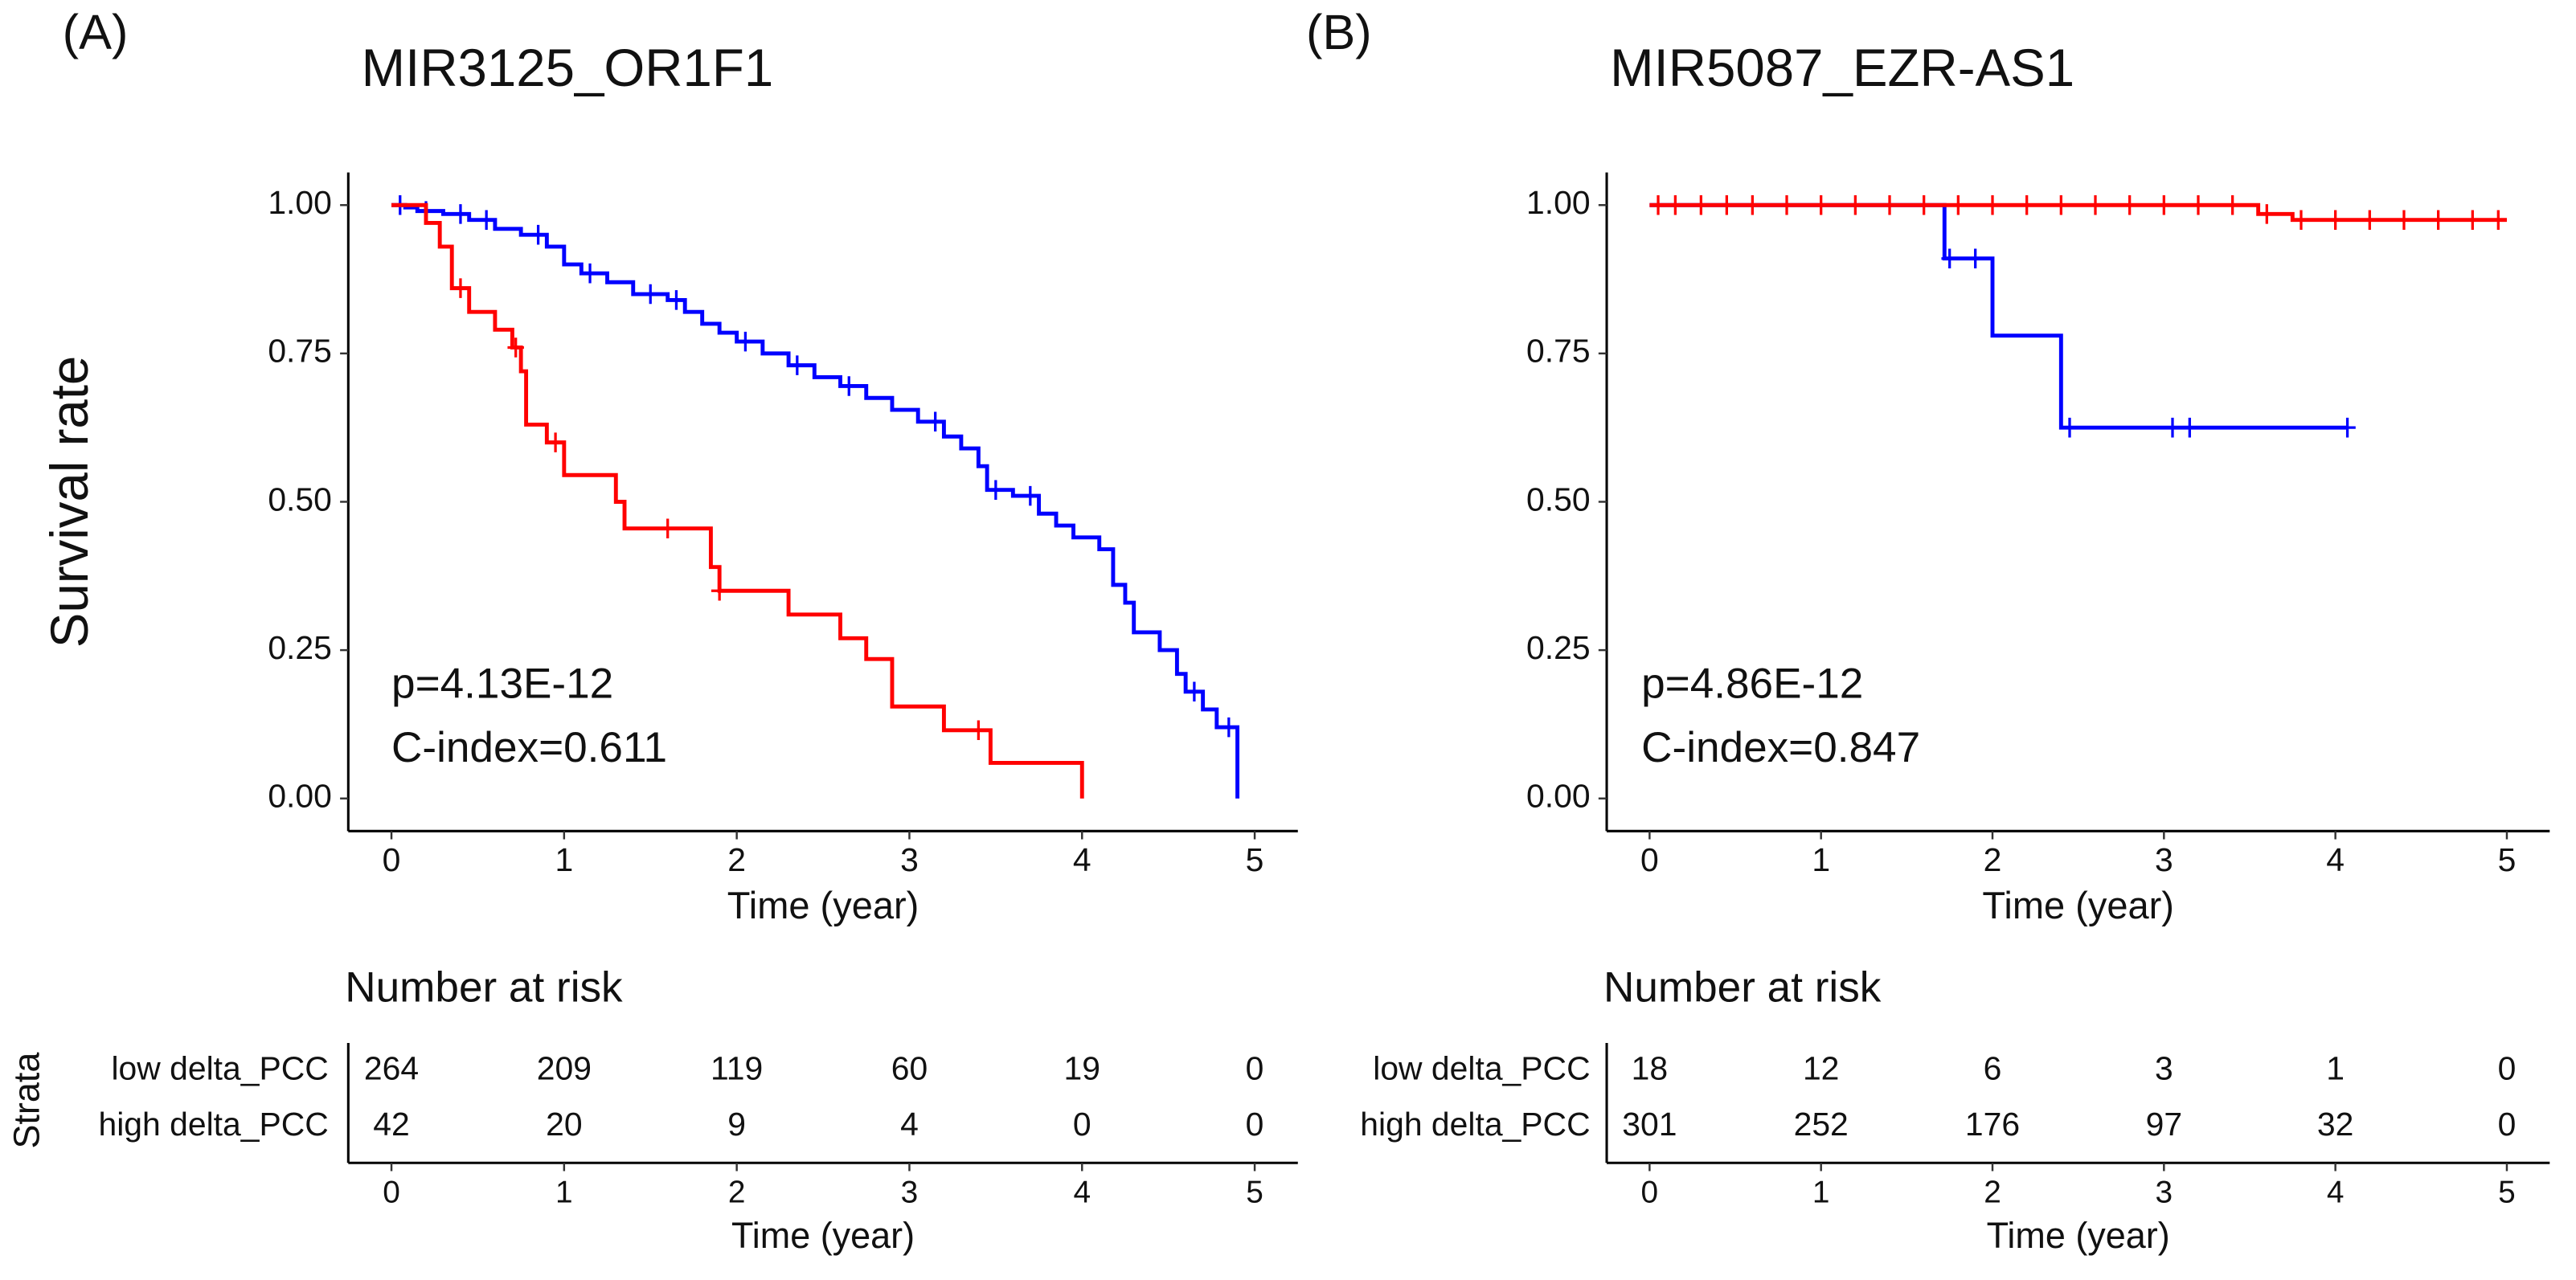 The image size is (2576, 1280). I want to click on risk-count: 60, so click(909, 1068).